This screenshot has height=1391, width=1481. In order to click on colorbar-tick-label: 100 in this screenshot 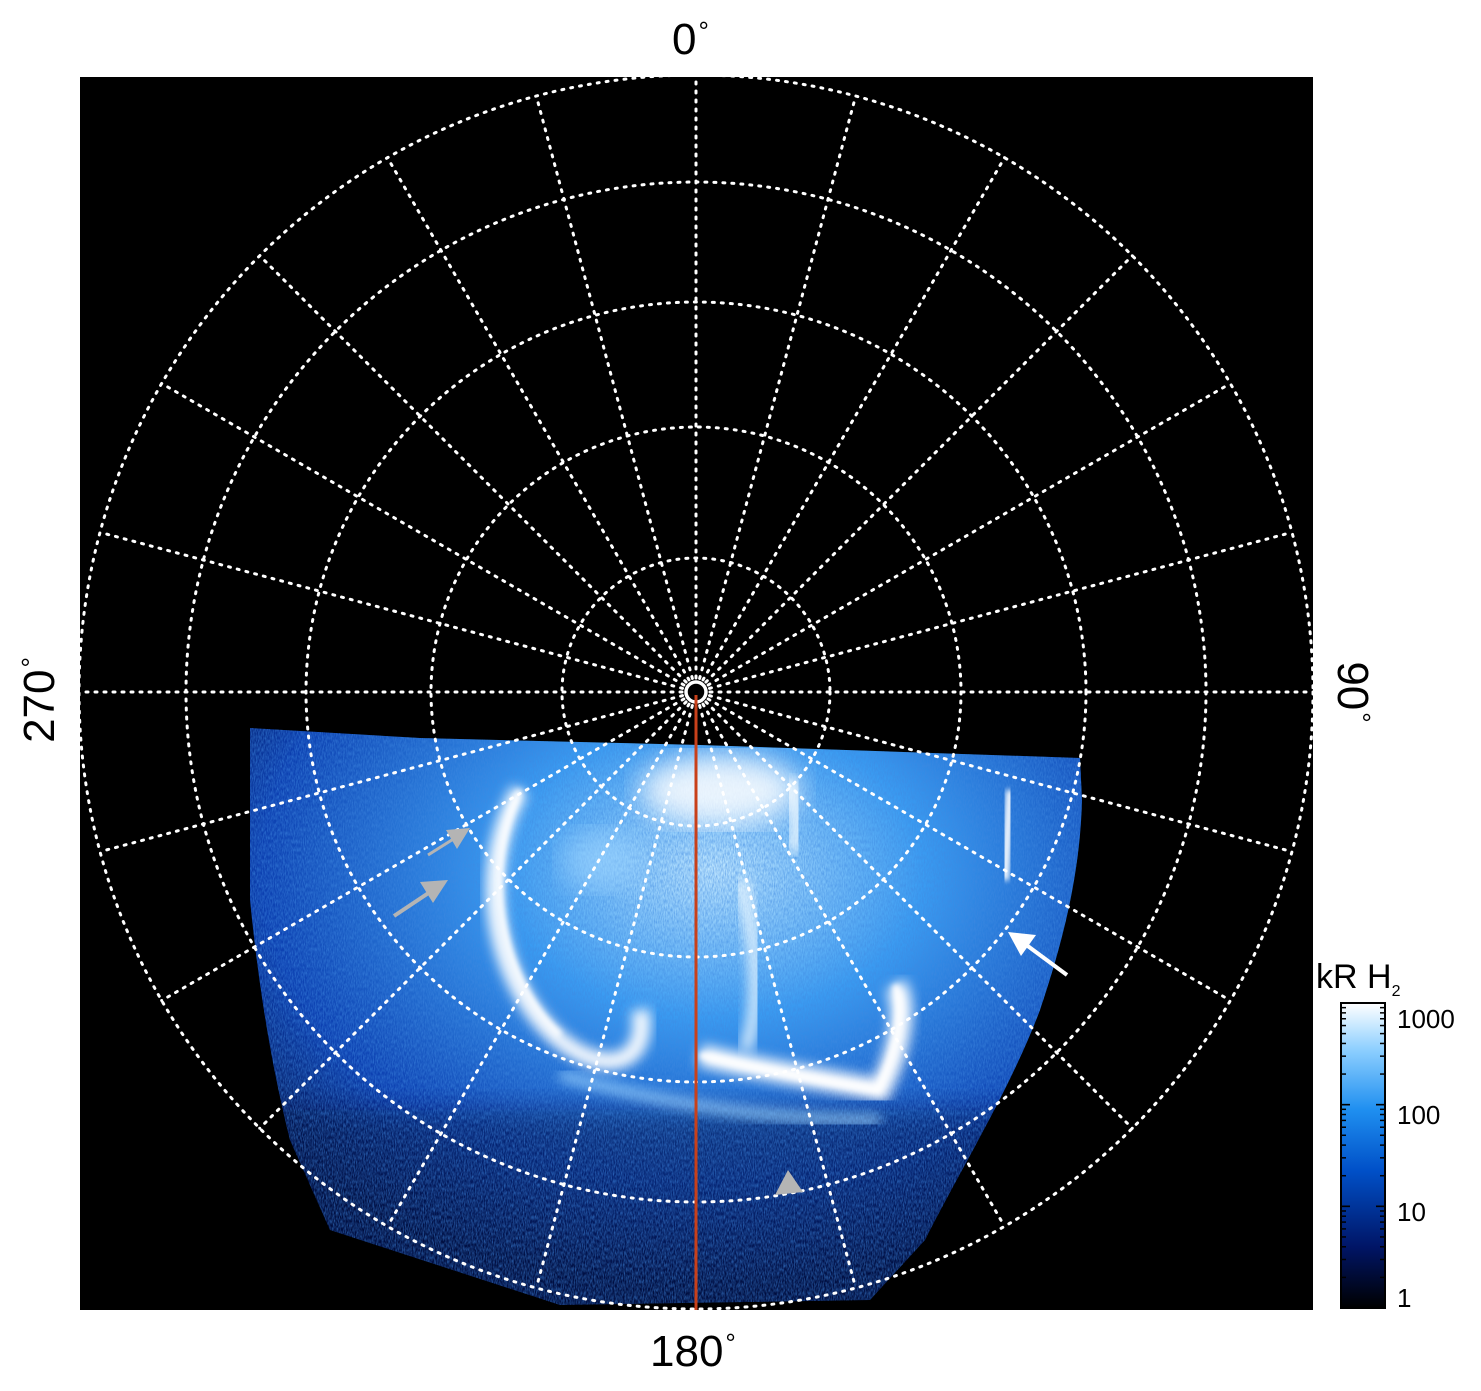, I will do `click(1419, 1115)`.